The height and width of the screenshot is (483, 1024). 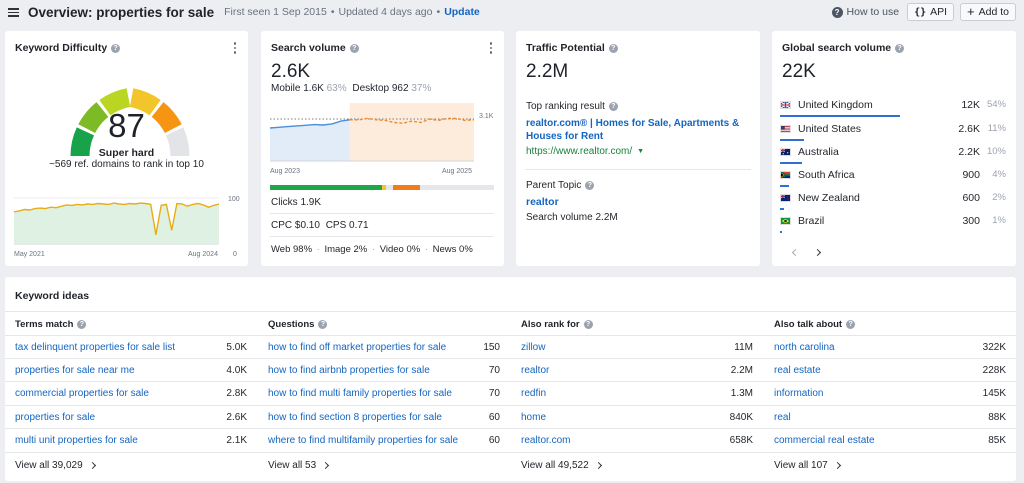 What do you see at coordinates (131, 417) in the screenshot?
I see `keyword-row: properties for sale 2.6K` at bounding box center [131, 417].